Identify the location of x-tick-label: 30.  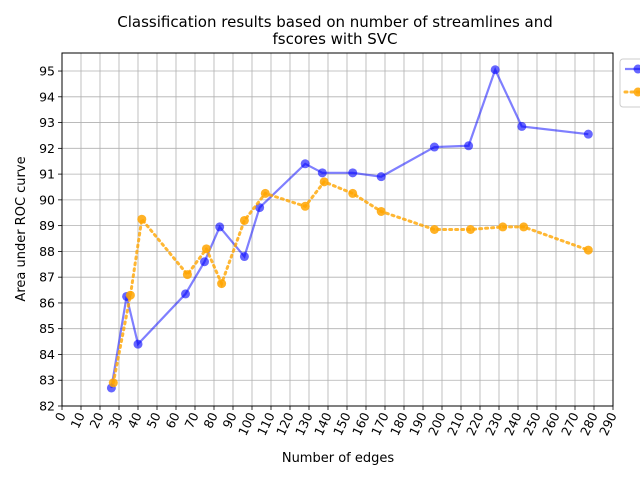
(115, 420).